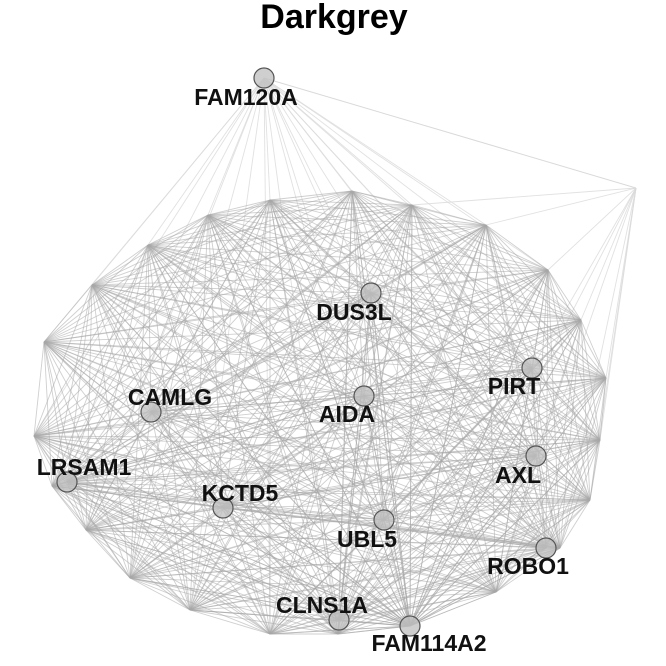 This screenshot has width=666, height=666. What do you see at coordinates (546, 548) in the screenshot?
I see `node-robo1` at bounding box center [546, 548].